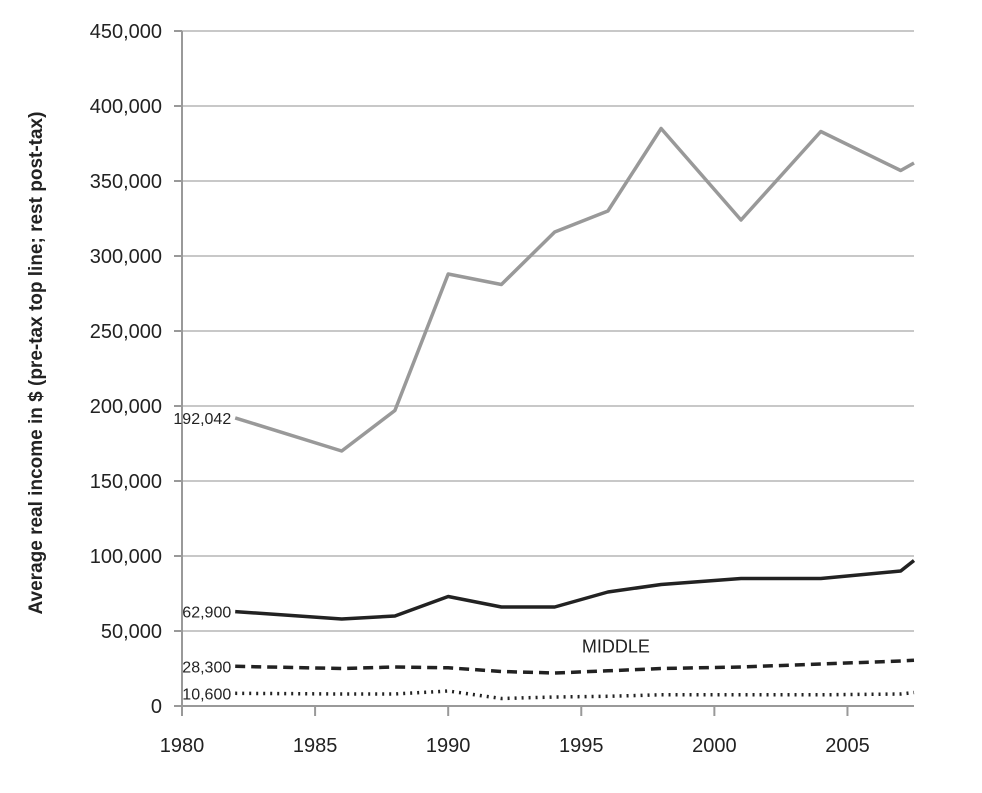 The image size is (982, 793). Describe the element at coordinates (202, 419) in the screenshot. I see `series-start-label: 192,042` at that location.